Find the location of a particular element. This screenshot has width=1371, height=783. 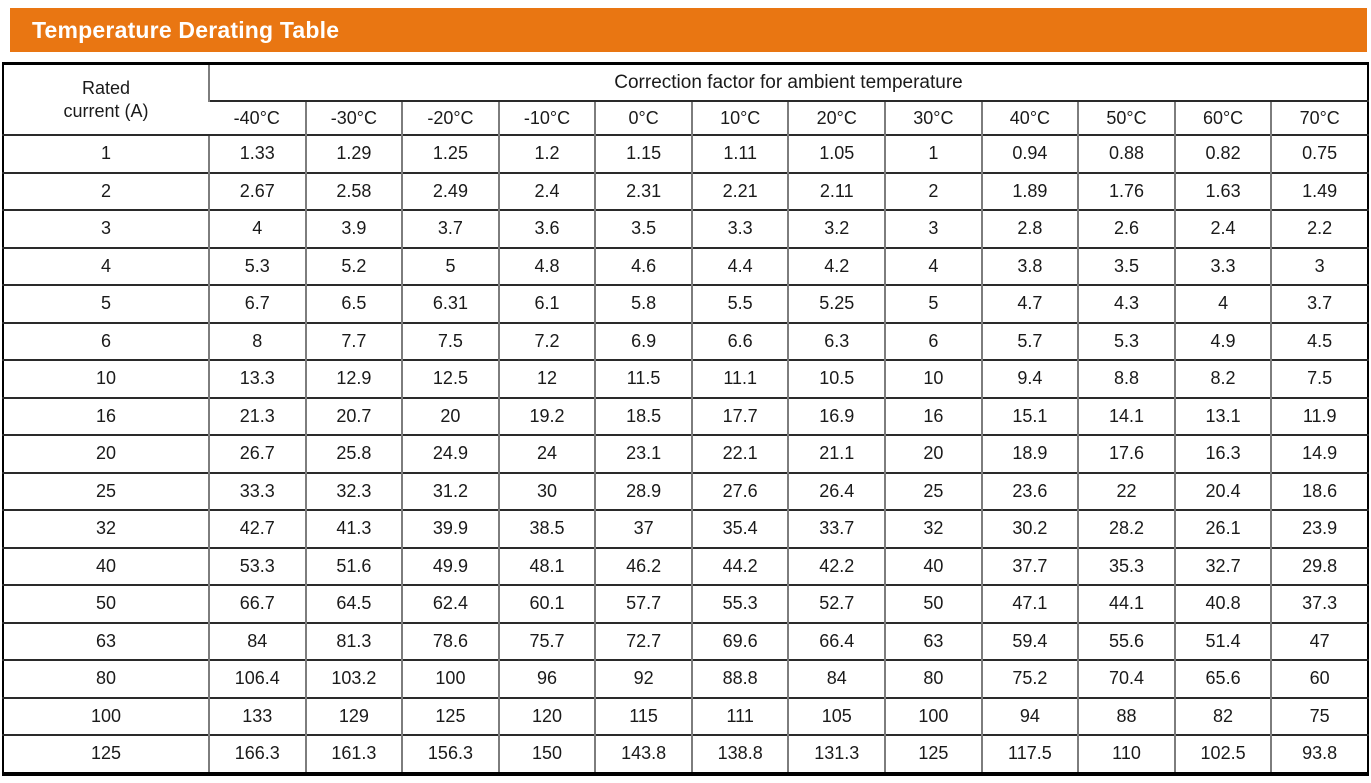

table-row: 4 5.3 5.2 5 4.8 4.6 4.4 4.2 4 3.8 3.5 3.3 3 is located at coordinates (685, 265).